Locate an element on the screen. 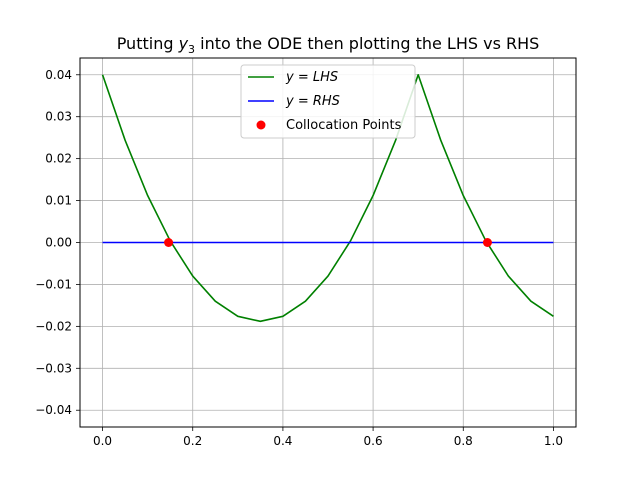  x-tick-label: 0.0 is located at coordinates (102, 441).